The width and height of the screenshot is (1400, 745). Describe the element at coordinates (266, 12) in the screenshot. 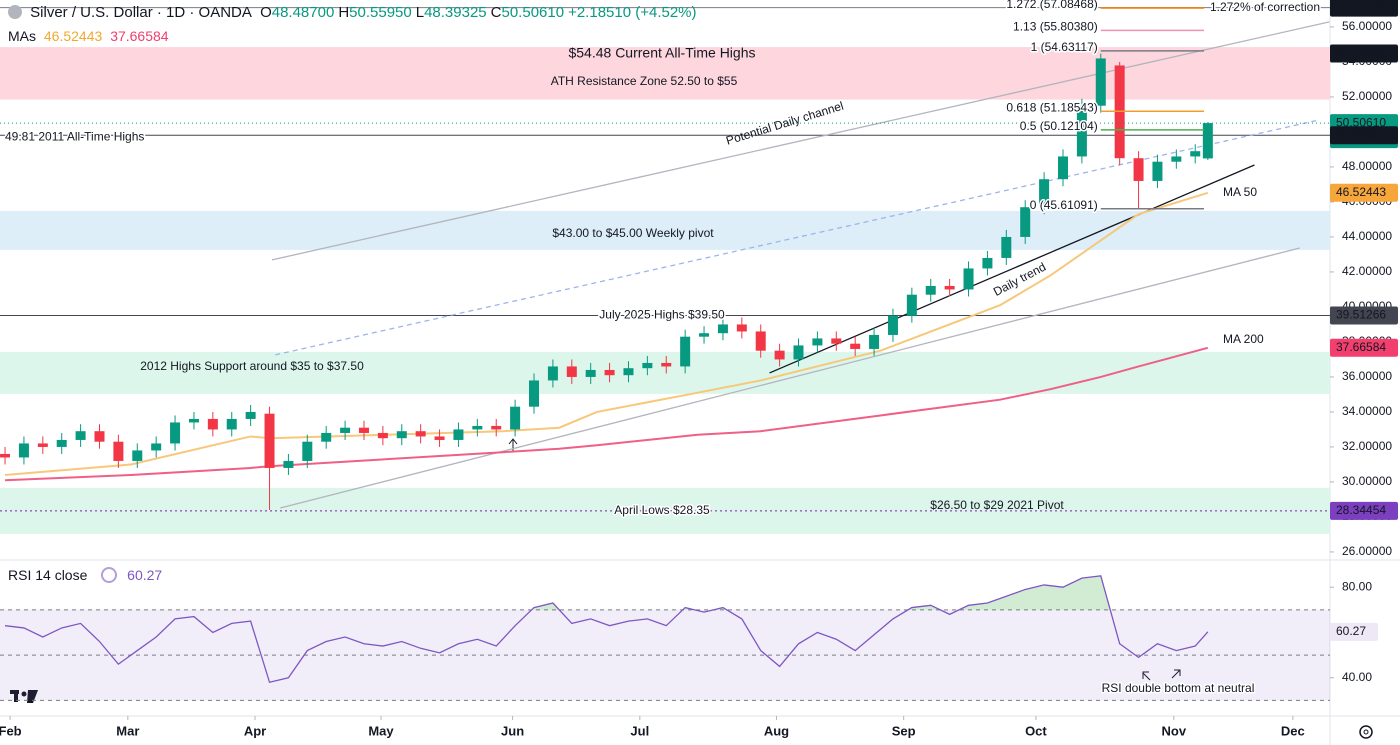

I see `stat-label: O` at that location.